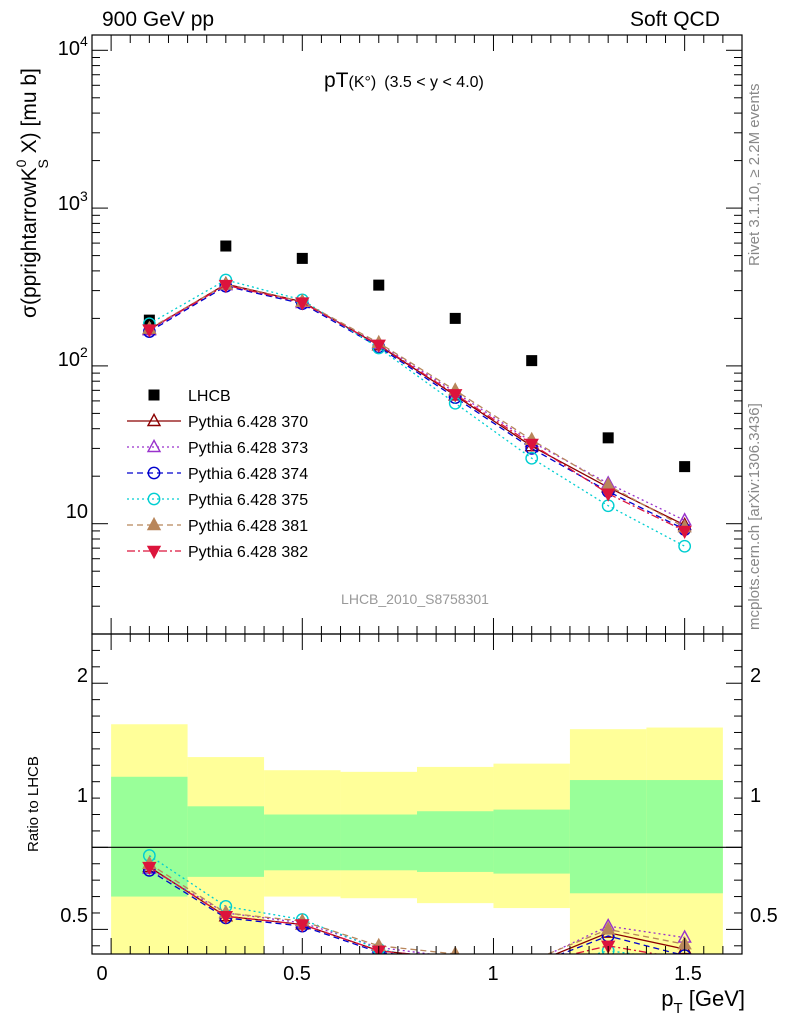 The width and height of the screenshot is (786, 1024). What do you see at coordinates (69, 49) in the screenshot?
I see `y-tick-label-10000: 10` at bounding box center [69, 49].